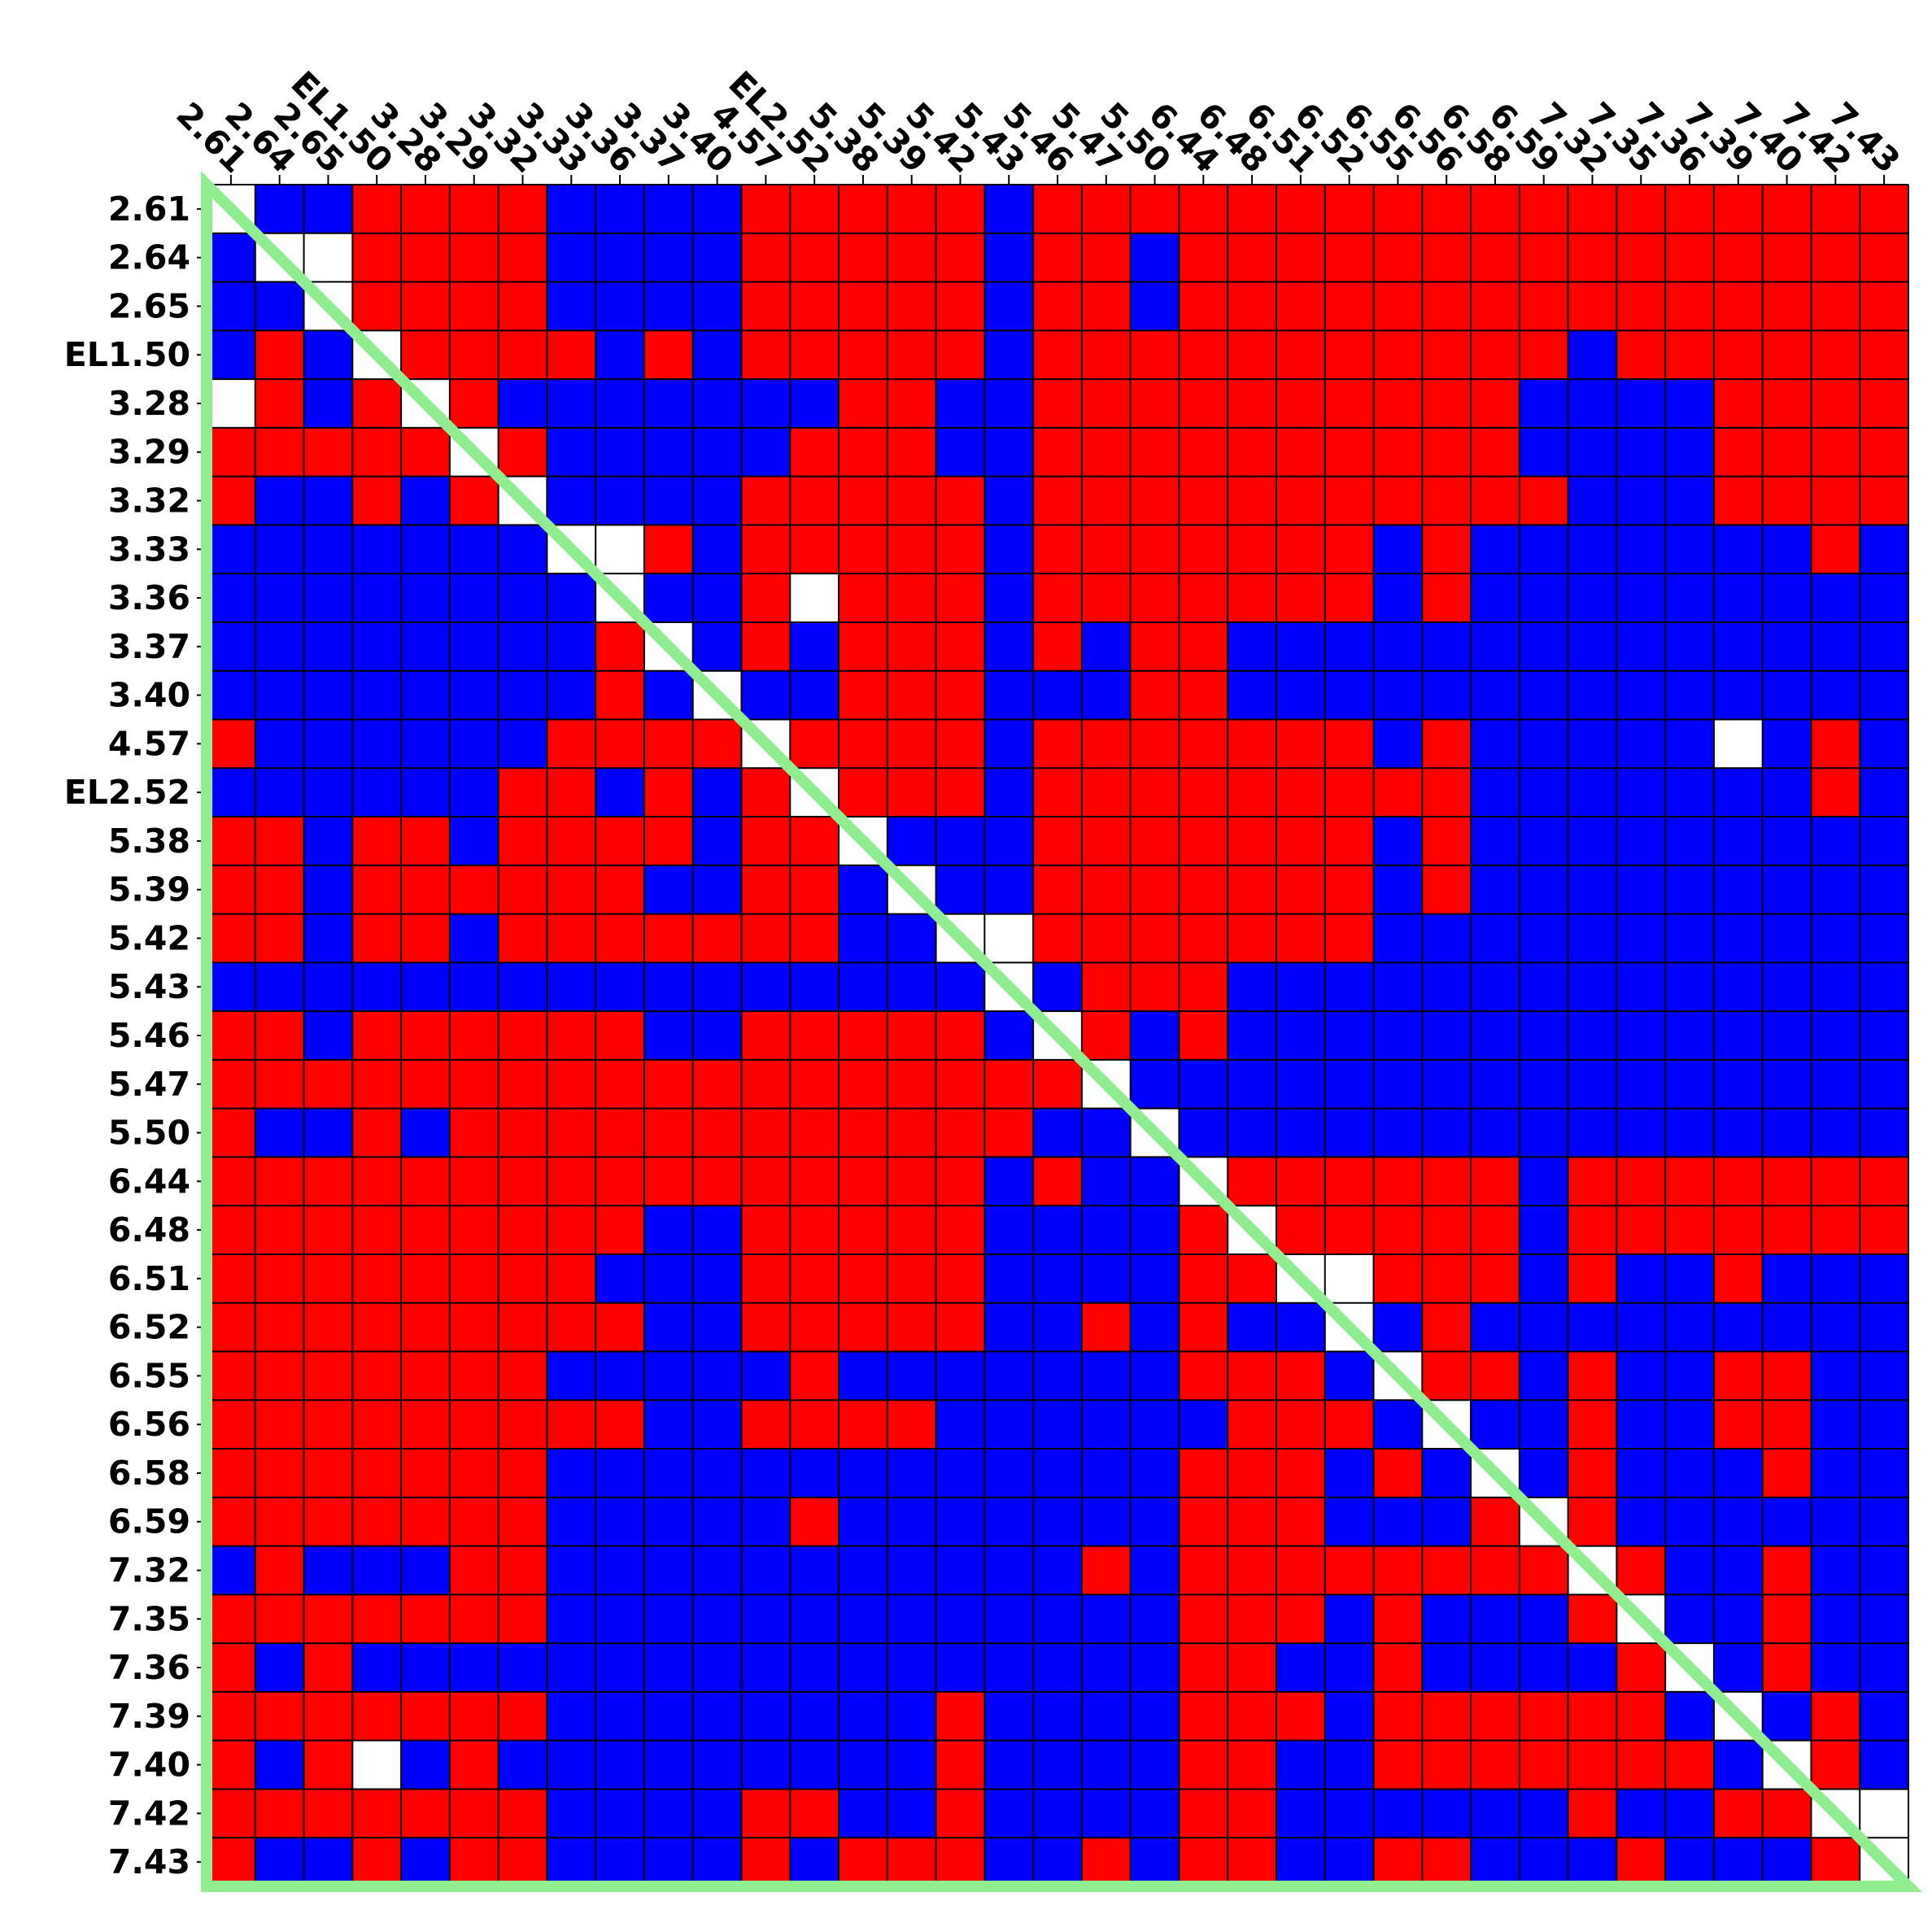  Describe the element at coordinates (1787, 1862) in the screenshot. I see `heatmap-cell-7.43-7.40` at that location.